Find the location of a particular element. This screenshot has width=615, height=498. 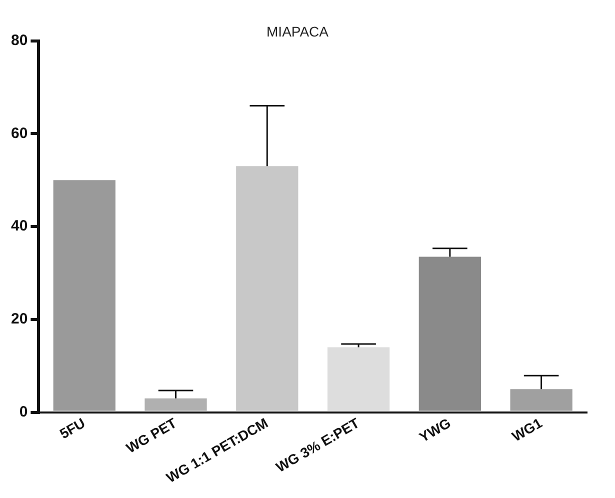

y-tick-label: 80 is located at coordinates (19, 40).